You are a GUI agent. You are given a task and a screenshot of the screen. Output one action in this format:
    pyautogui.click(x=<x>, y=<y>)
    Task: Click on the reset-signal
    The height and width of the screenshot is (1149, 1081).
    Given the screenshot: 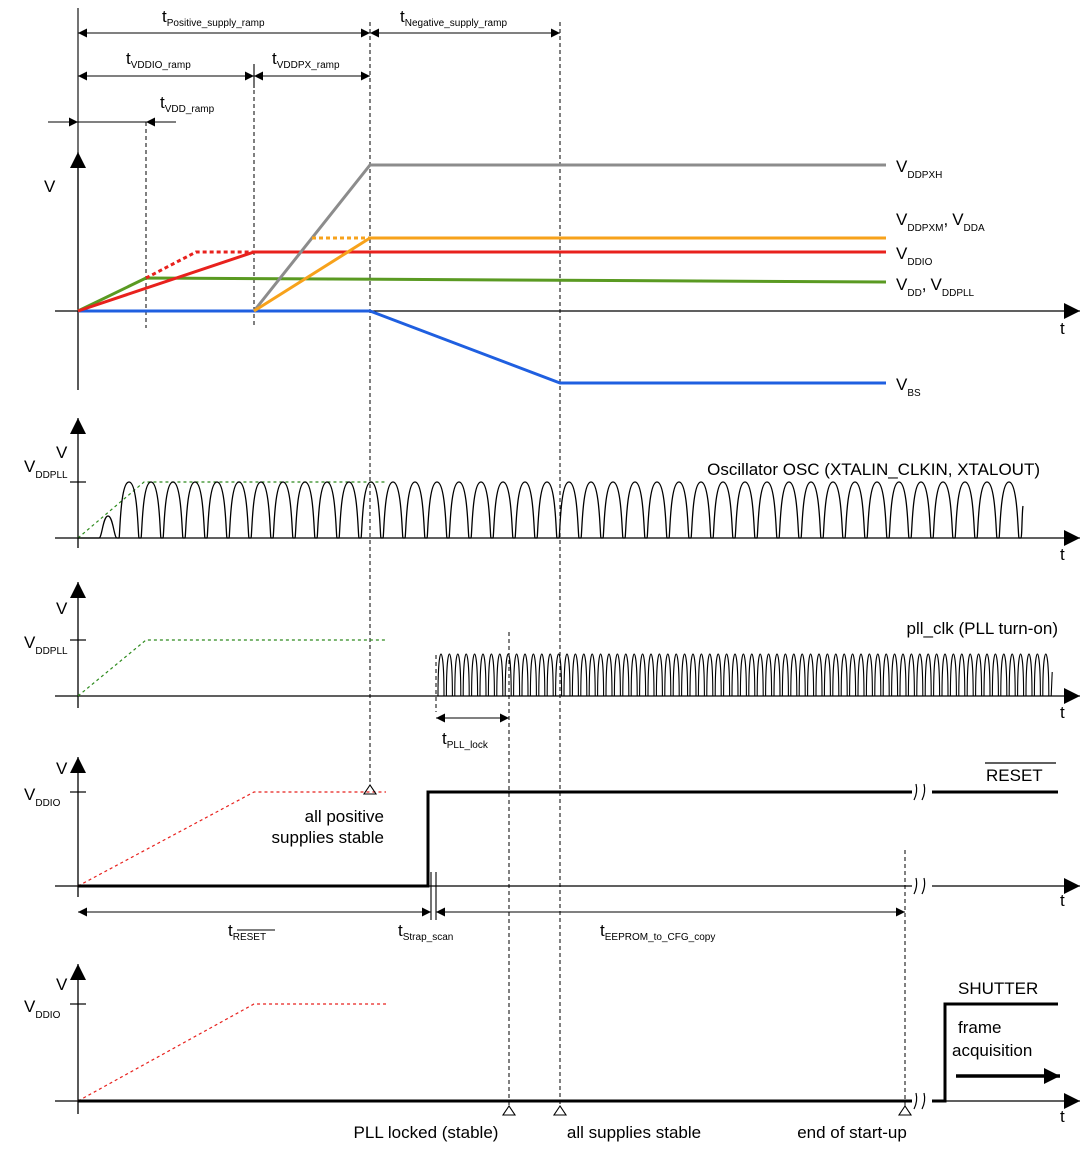 What is the action you would take?
    pyautogui.click(x=495, y=839)
    